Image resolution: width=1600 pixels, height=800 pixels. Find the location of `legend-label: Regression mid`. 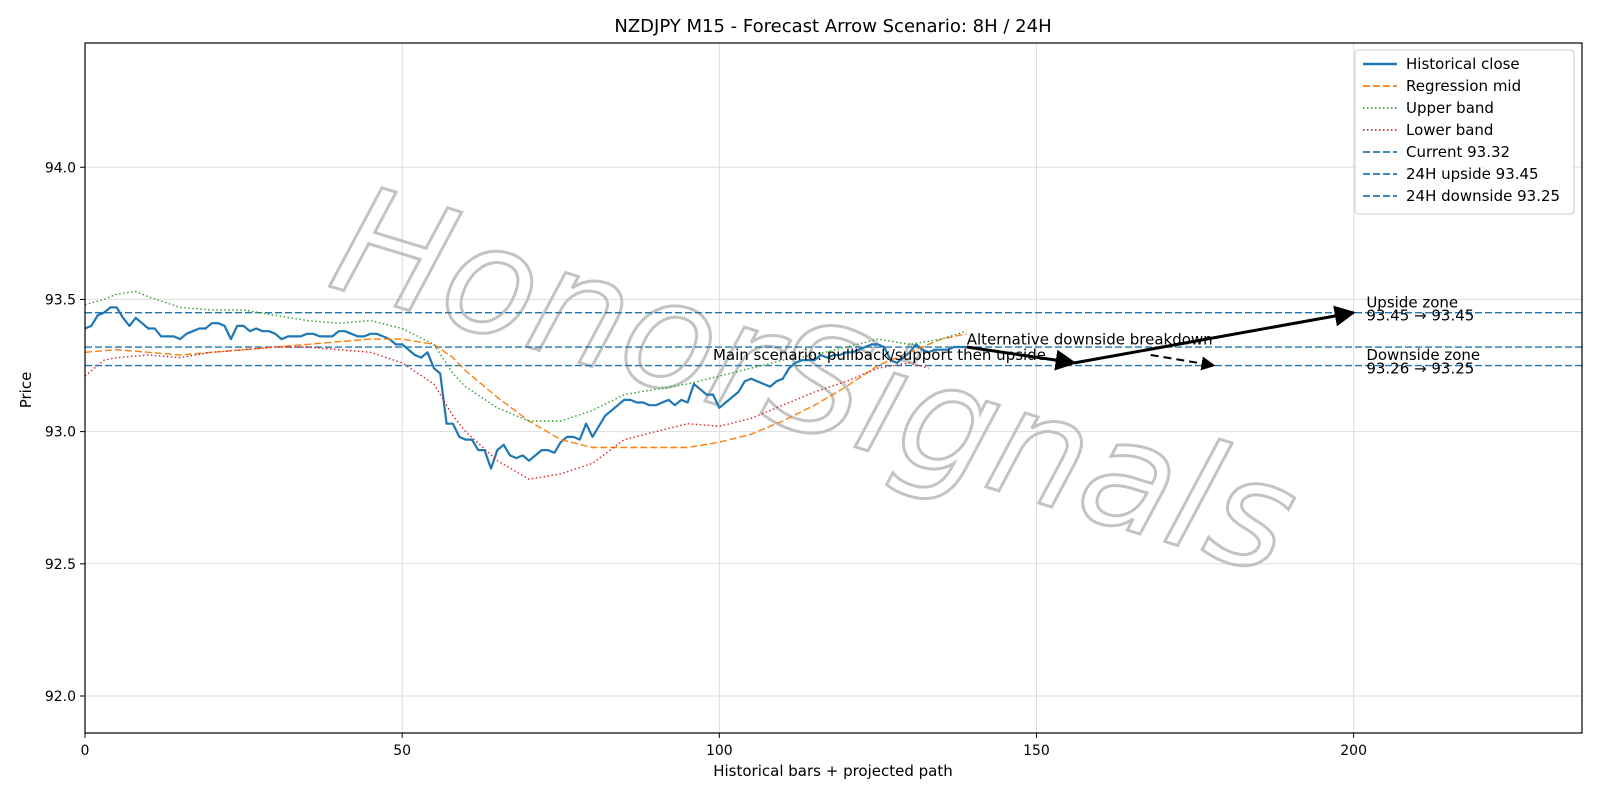

legend-label: Regression mid is located at coordinates (1463, 86).